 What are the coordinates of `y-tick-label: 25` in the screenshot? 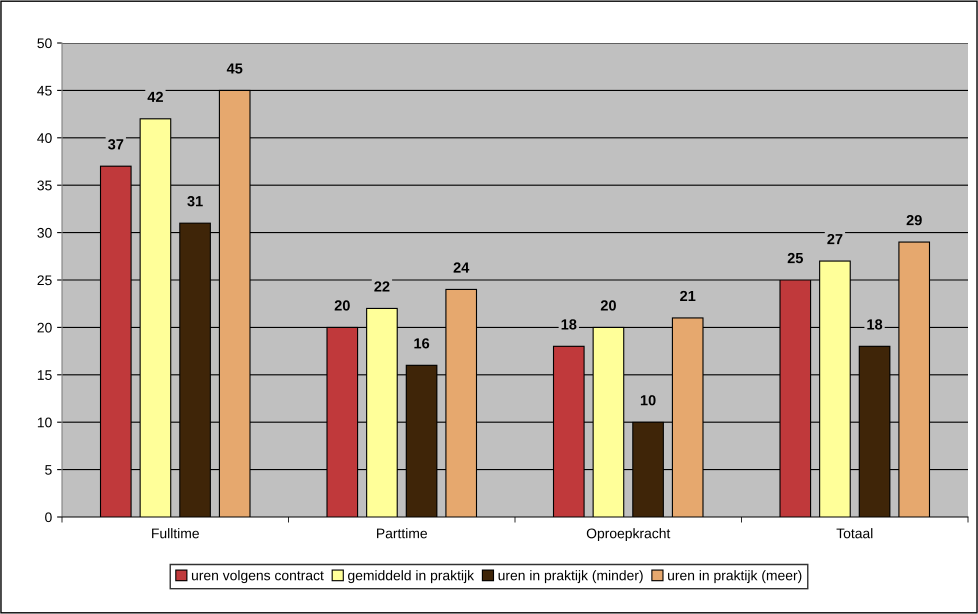 It's located at (45, 280).